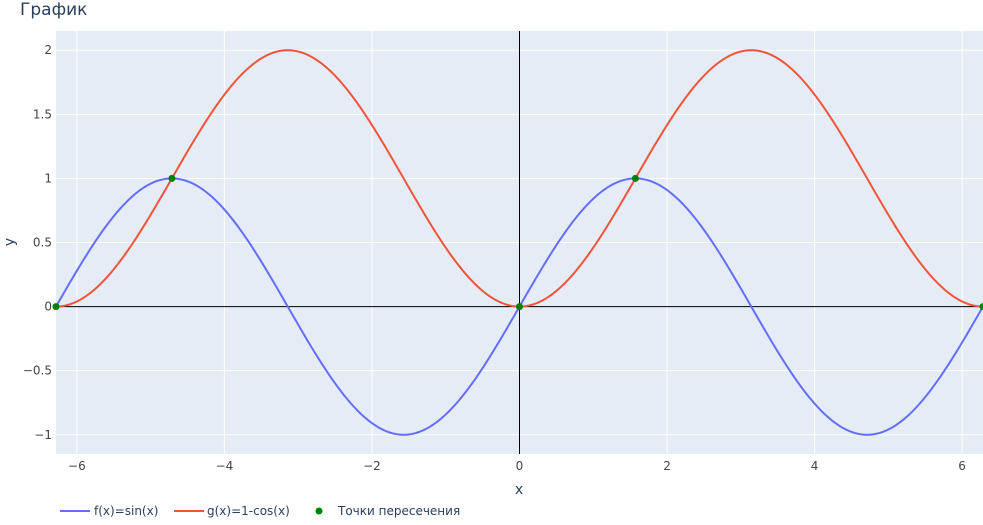 The height and width of the screenshot is (525, 983). Describe the element at coordinates (520, 466) in the screenshot. I see `x-tick-label: 0` at that location.